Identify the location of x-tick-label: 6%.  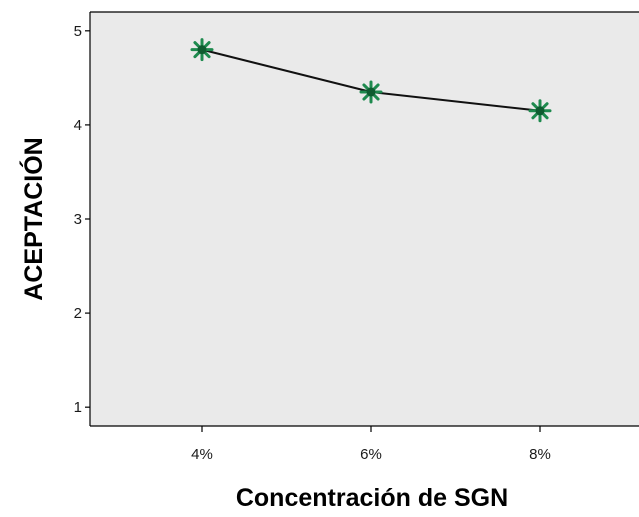
(371, 454).